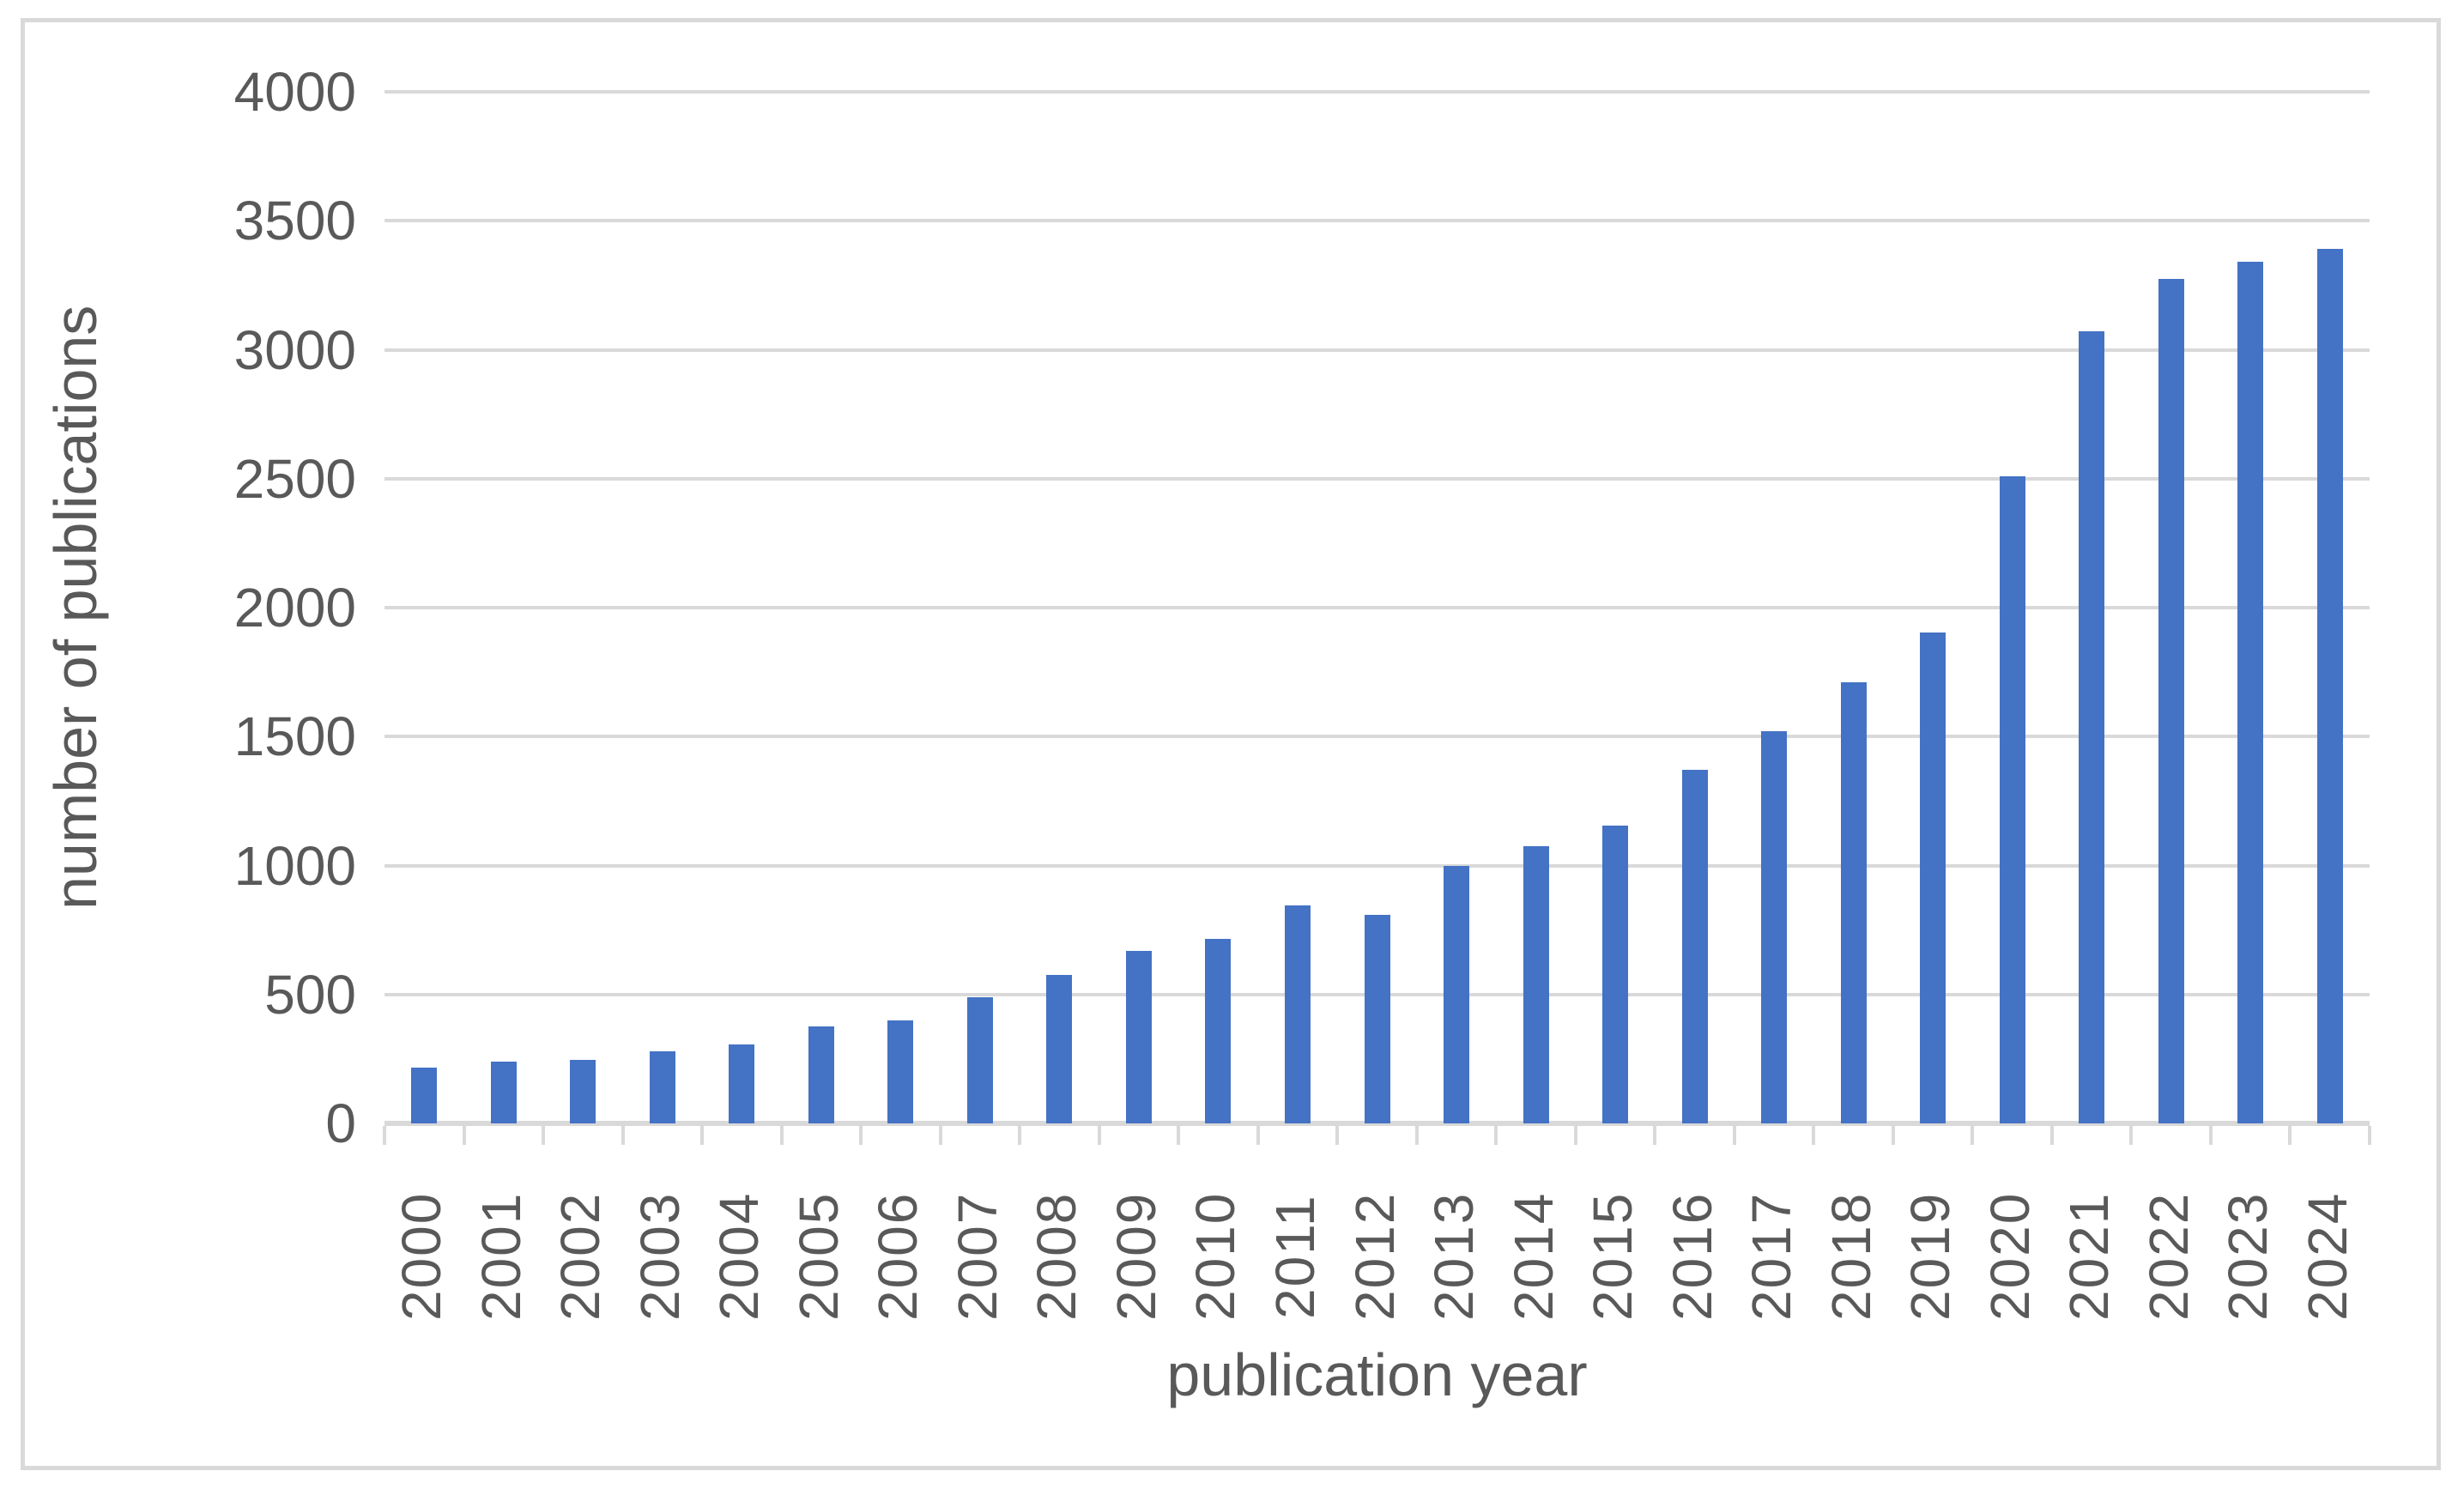  What do you see at coordinates (1930, 1256) in the screenshot?
I see `x-tick-label-2019: 2019` at bounding box center [1930, 1256].